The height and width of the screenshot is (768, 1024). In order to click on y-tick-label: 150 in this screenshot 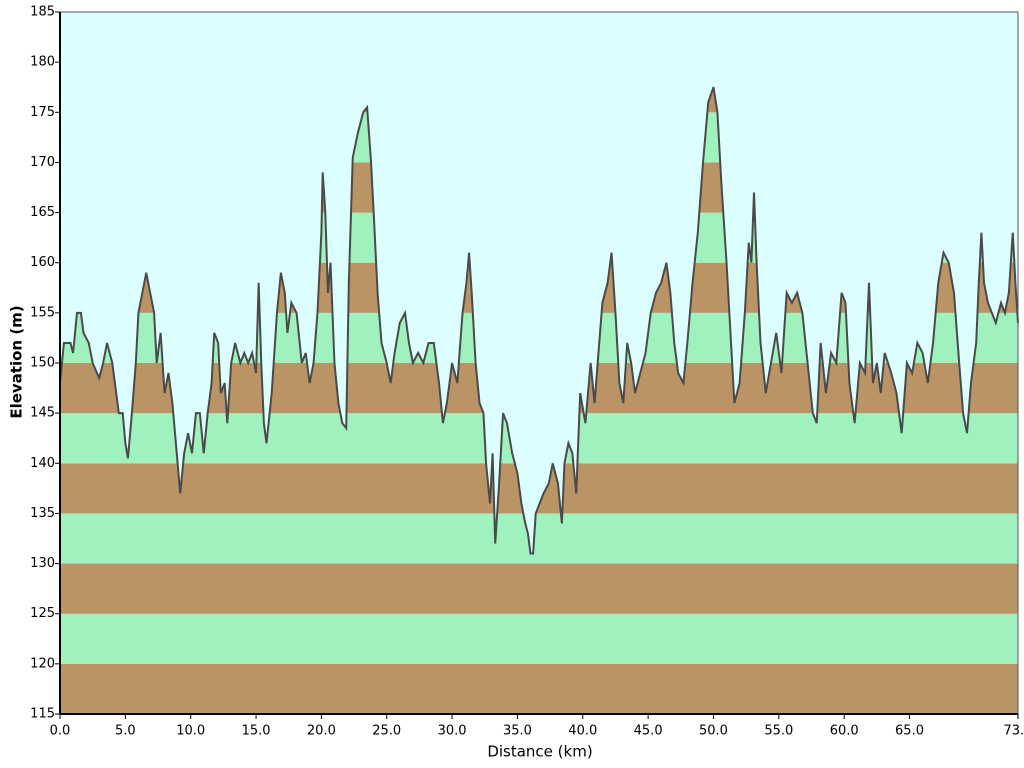, I will do `click(42, 363)`.